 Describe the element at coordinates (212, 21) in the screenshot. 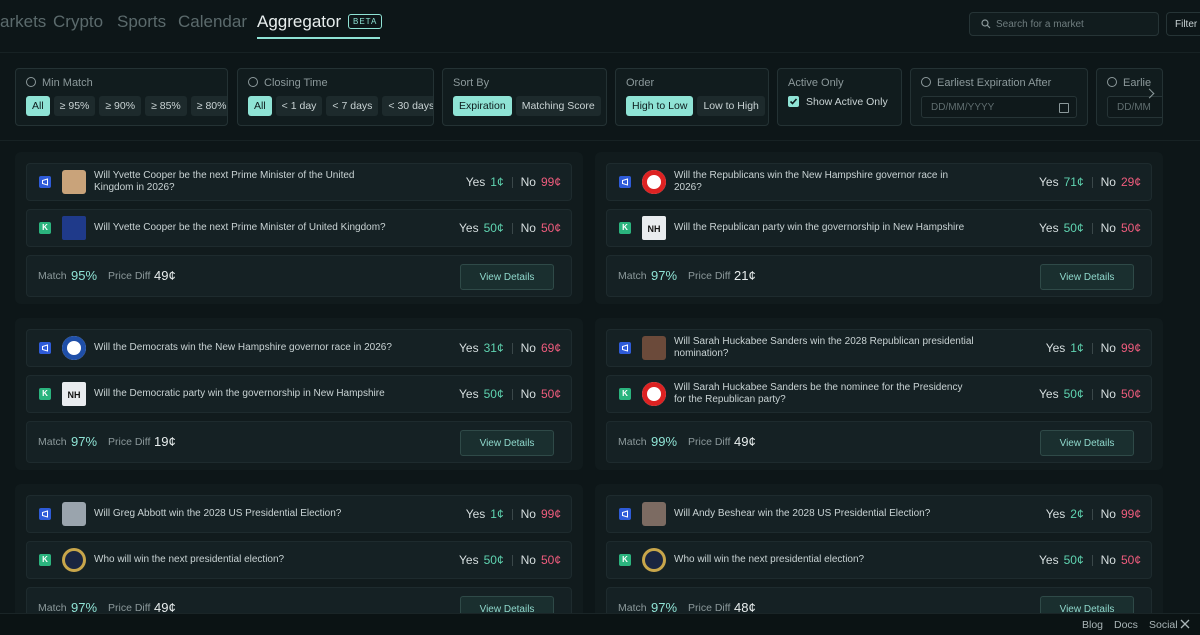

I see `nav-link: Calendar` at that location.